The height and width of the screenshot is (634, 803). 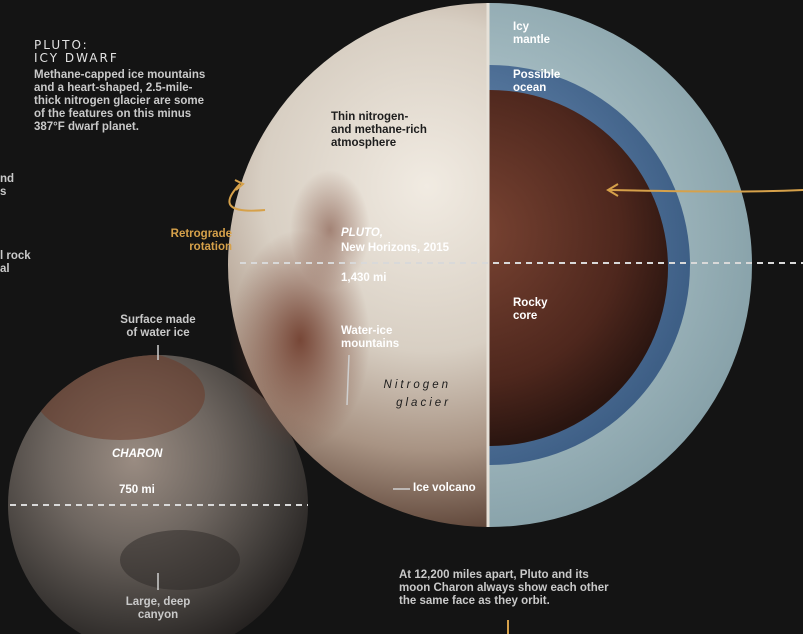 I want to click on mantle-line: Icy, so click(x=521, y=27).